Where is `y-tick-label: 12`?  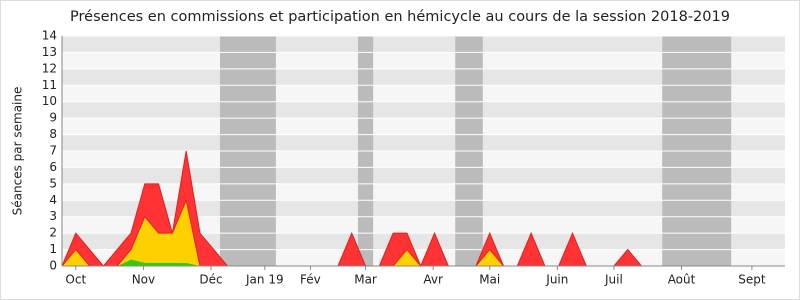
y-tick-label: 12 is located at coordinates (49, 68).